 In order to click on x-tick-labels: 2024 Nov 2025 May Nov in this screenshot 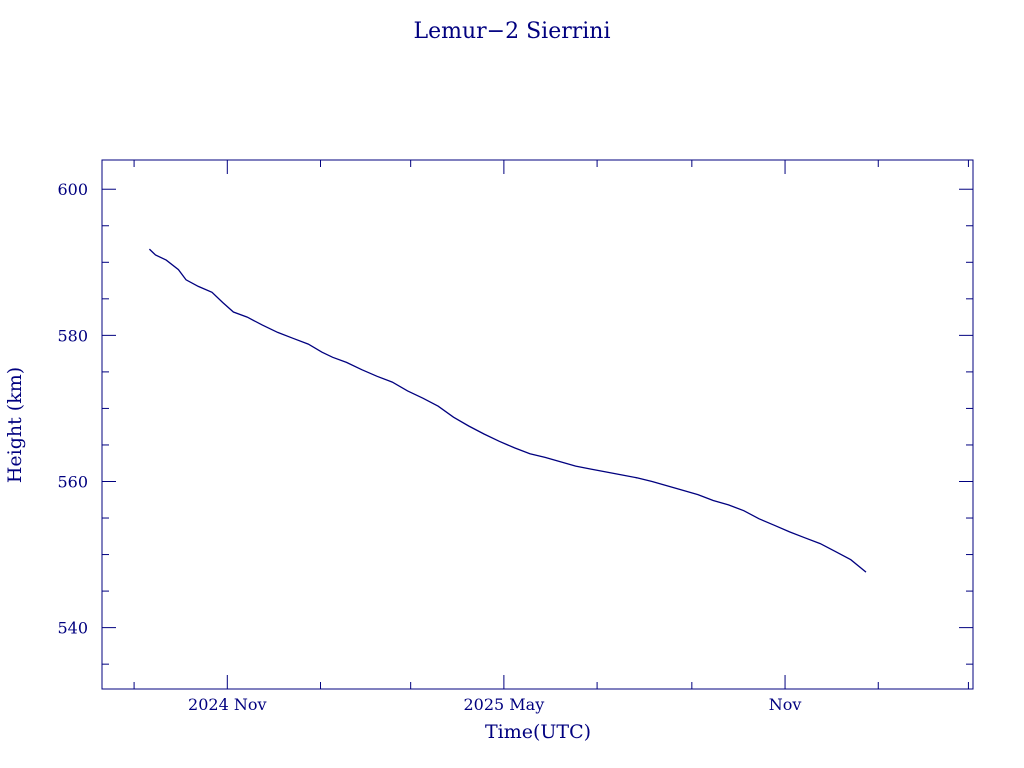, I will do `click(494, 704)`.